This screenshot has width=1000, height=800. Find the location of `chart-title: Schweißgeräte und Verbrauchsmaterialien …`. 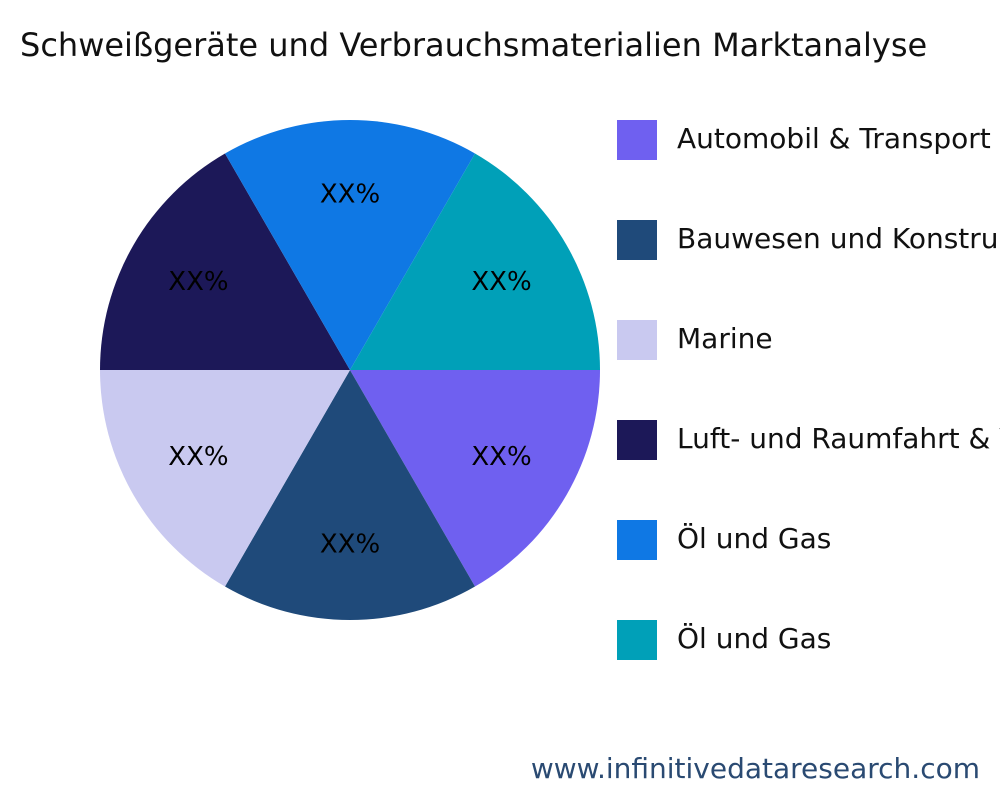

chart-title: Schweißgeräte und Verbrauchsmaterialien … is located at coordinates (473, 45).